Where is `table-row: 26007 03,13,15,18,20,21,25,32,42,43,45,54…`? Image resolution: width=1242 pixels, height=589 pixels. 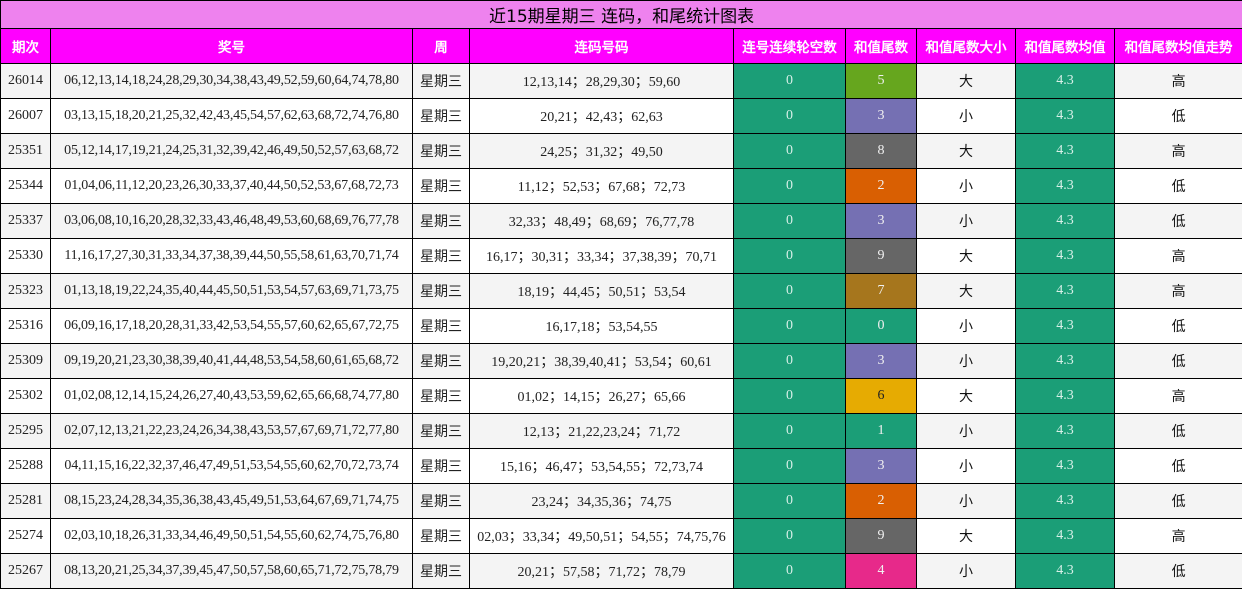 table-row: 26007 03,13,15,18,20,21,25,32,42,43,45,54… is located at coordinates (621, 116).